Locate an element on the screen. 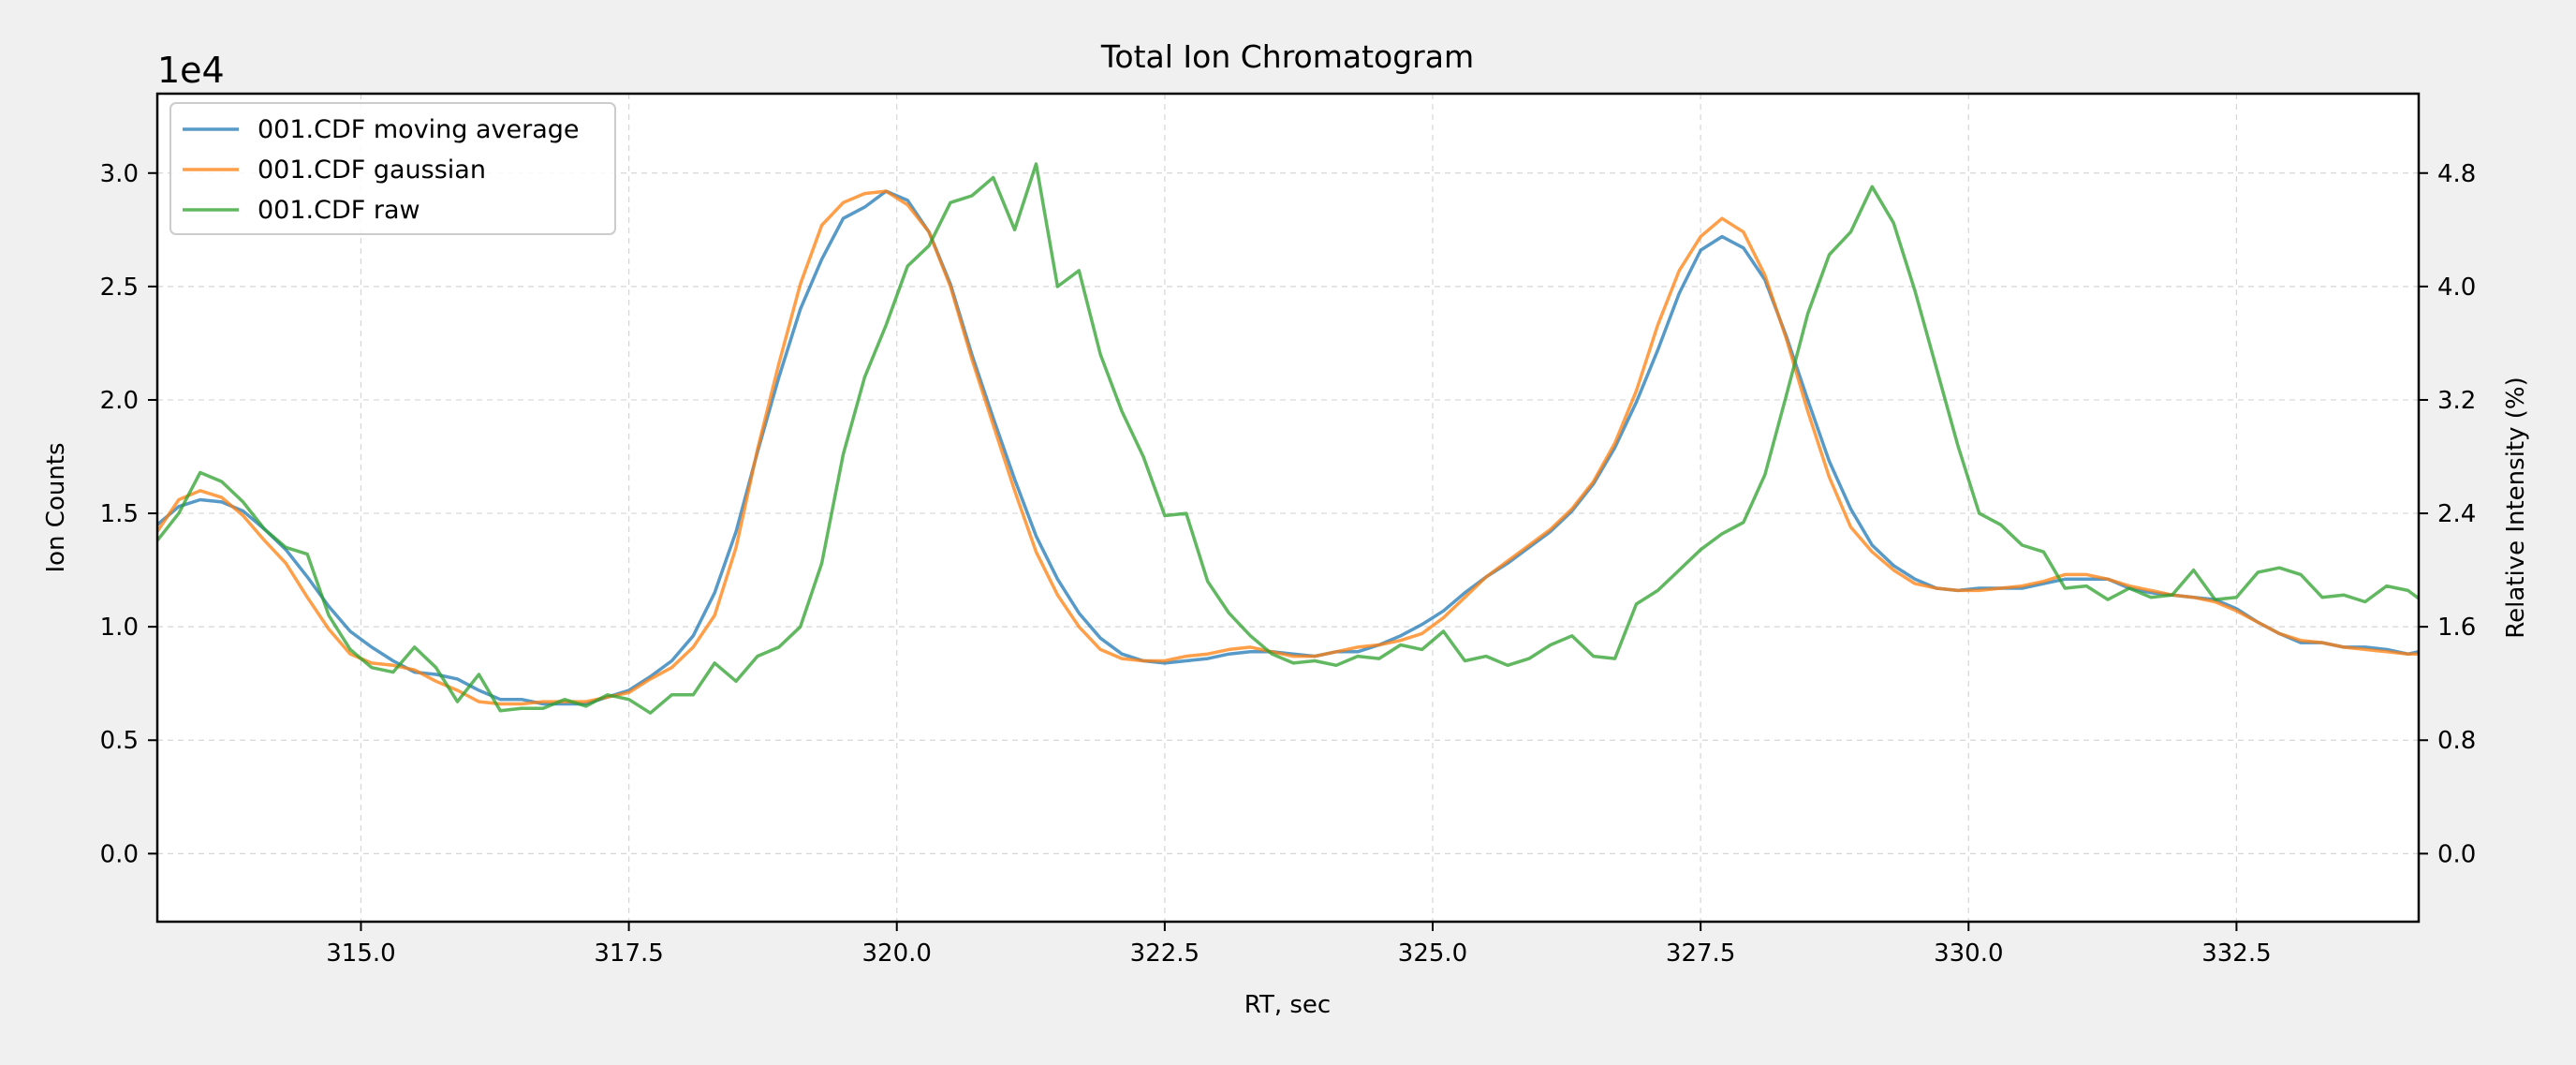 This screenshot has width=2576, height=1065. x-tick-label: 330.0 is located at coordinates (1968, 953).